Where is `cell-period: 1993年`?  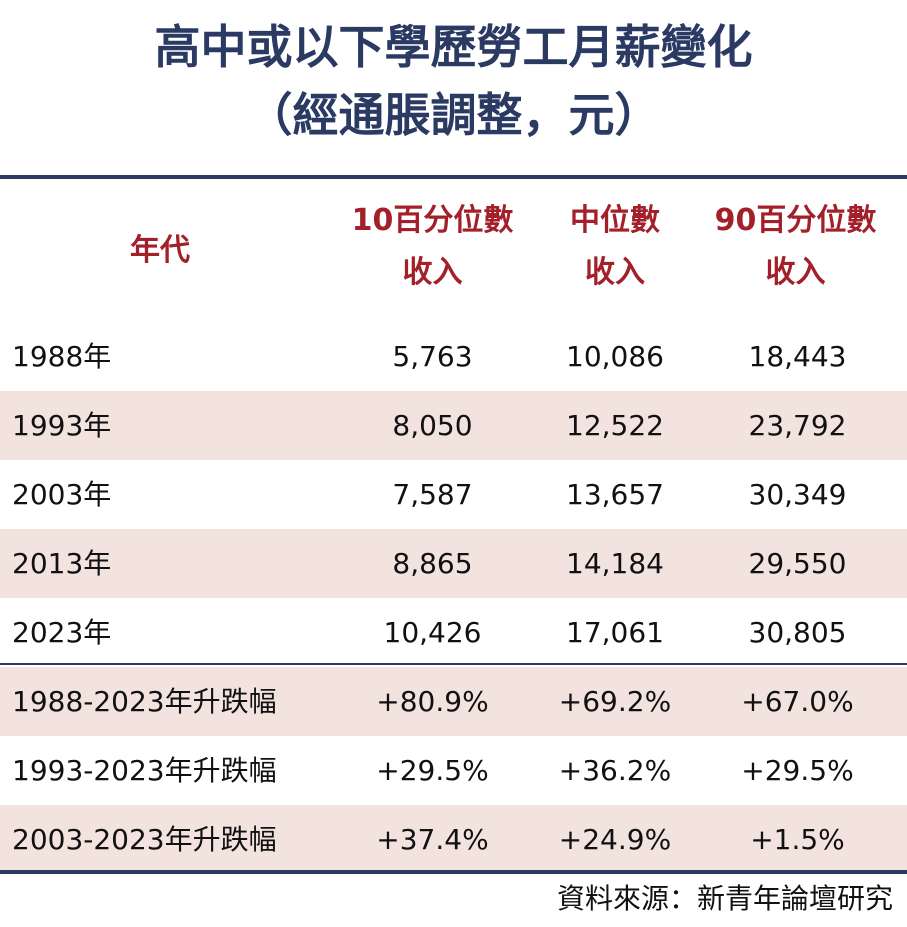
cell-period: 1993年 is located at coordinates (62, 425).